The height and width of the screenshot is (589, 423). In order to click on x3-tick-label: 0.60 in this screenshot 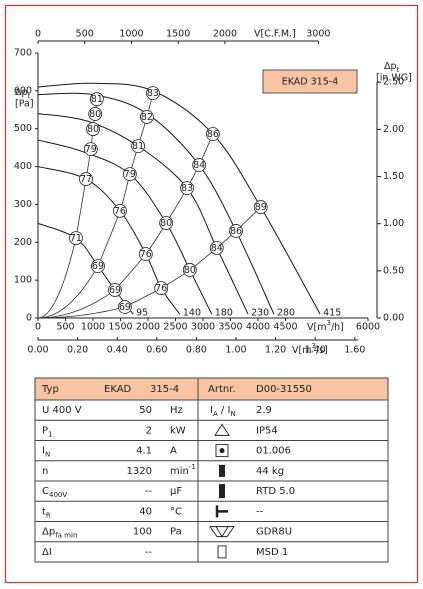, I will do `click(156, 350)`.